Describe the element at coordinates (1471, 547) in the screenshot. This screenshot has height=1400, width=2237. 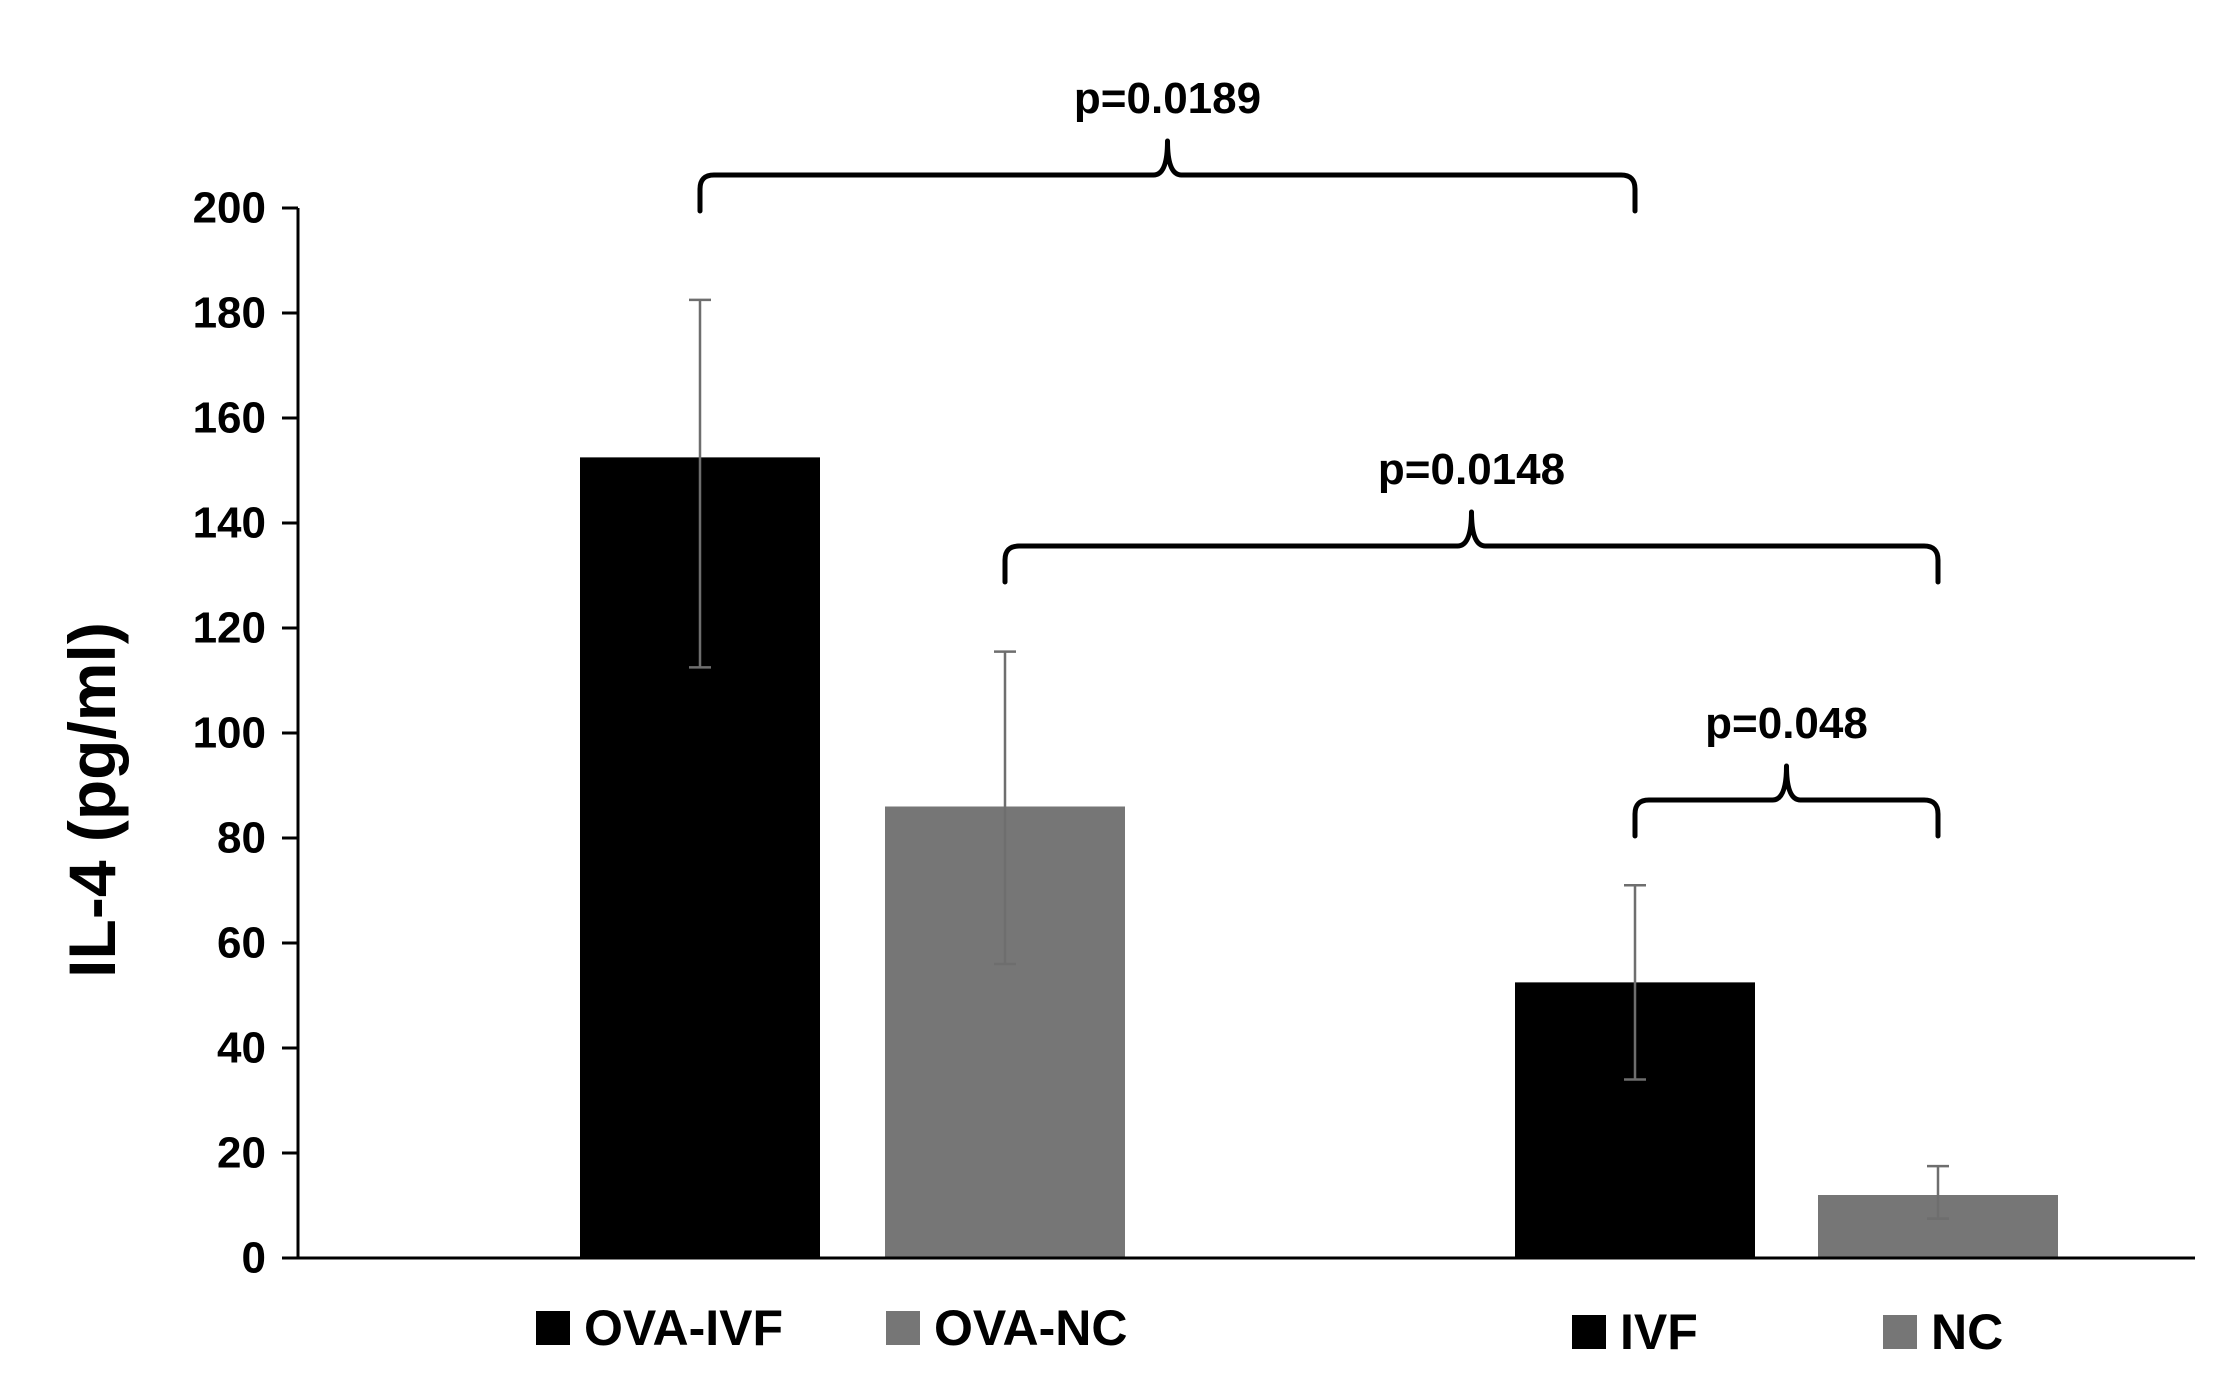
I see `bracket-p00148` at that location.